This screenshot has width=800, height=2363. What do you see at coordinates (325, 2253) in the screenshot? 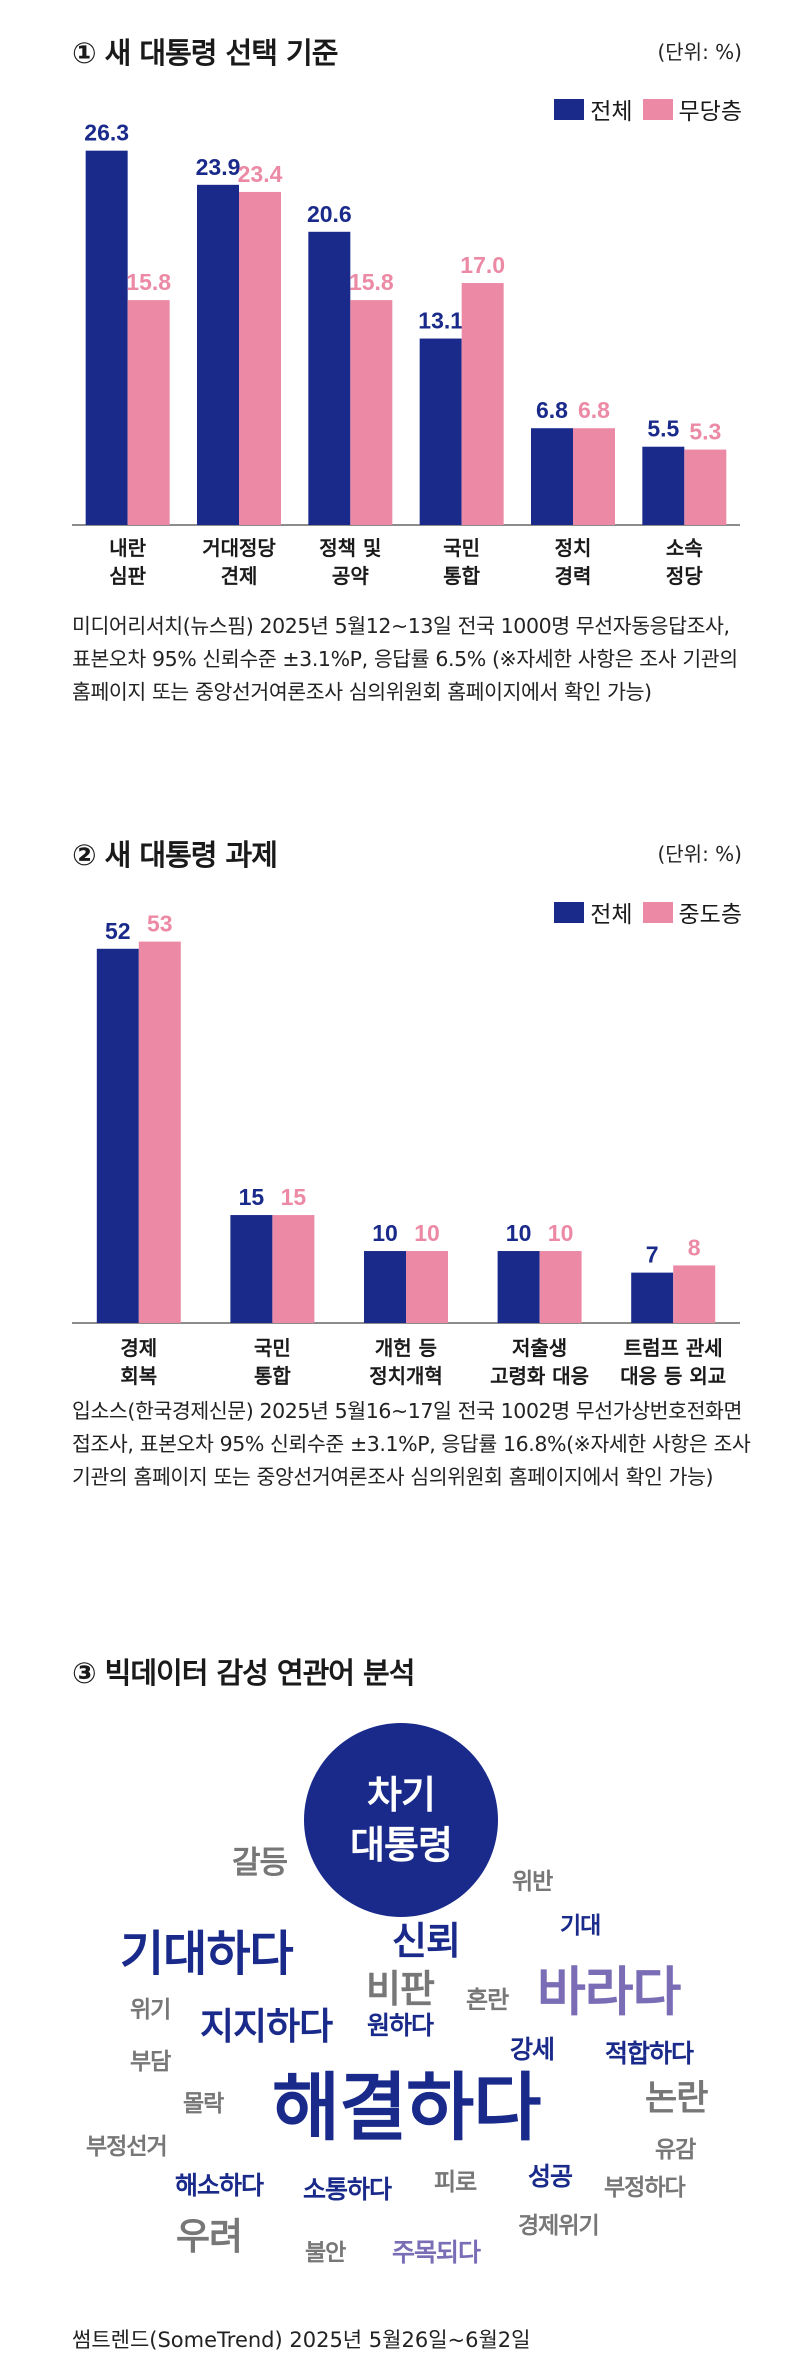
I see `cloud-word: 불안` at bounding box center [325, 2253].